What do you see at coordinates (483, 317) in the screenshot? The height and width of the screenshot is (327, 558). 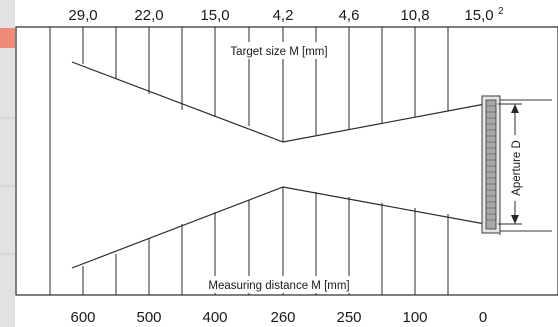 I see `bottom-value: 0` at bounding box center [483, 317].